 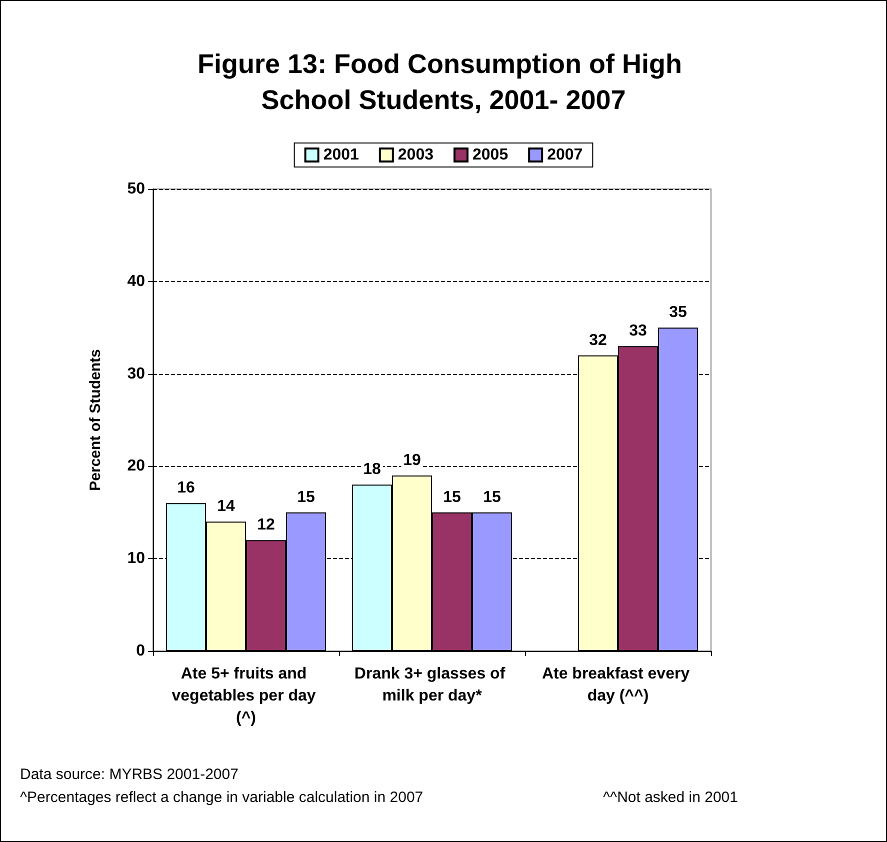 I want to click on data-label: 33, so click(x=638, y=331).